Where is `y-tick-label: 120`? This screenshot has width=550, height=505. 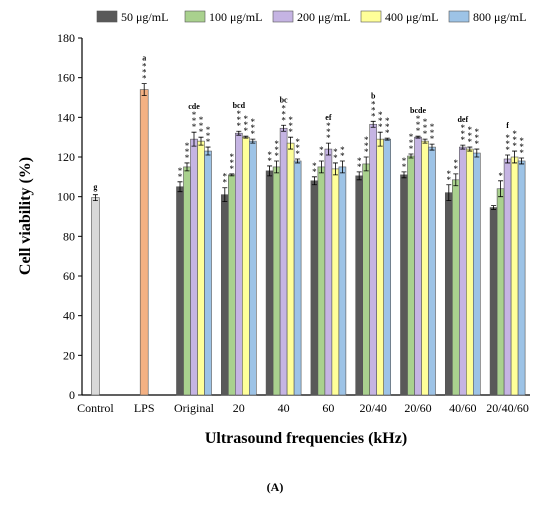
y-tick-label: 120 is located at coordinates (66, 157).